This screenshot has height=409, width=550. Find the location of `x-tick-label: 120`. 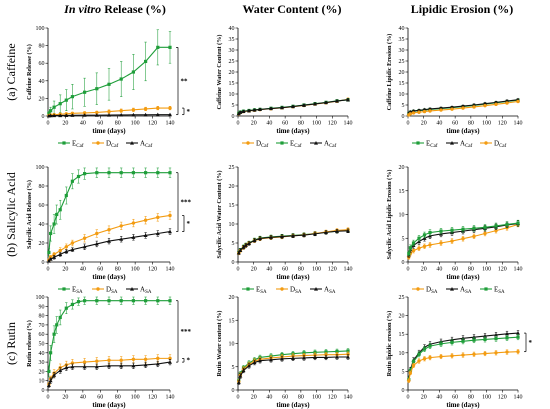

x-tick-label: 120 is located at coordinates (332, 270).